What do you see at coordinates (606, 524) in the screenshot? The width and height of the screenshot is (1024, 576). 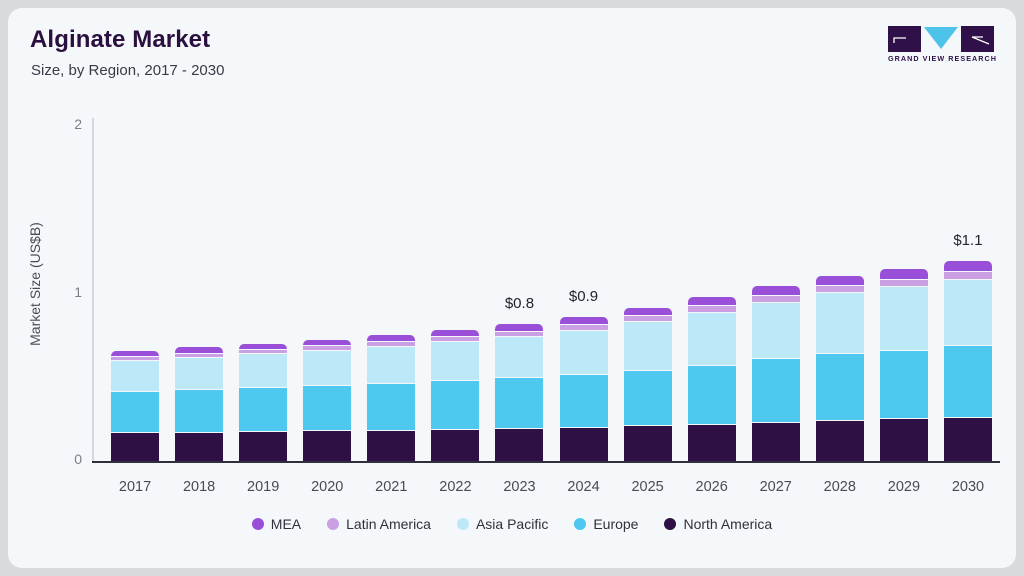 I see `legend-item-europe: Europe` at bounding box center [606, 524].